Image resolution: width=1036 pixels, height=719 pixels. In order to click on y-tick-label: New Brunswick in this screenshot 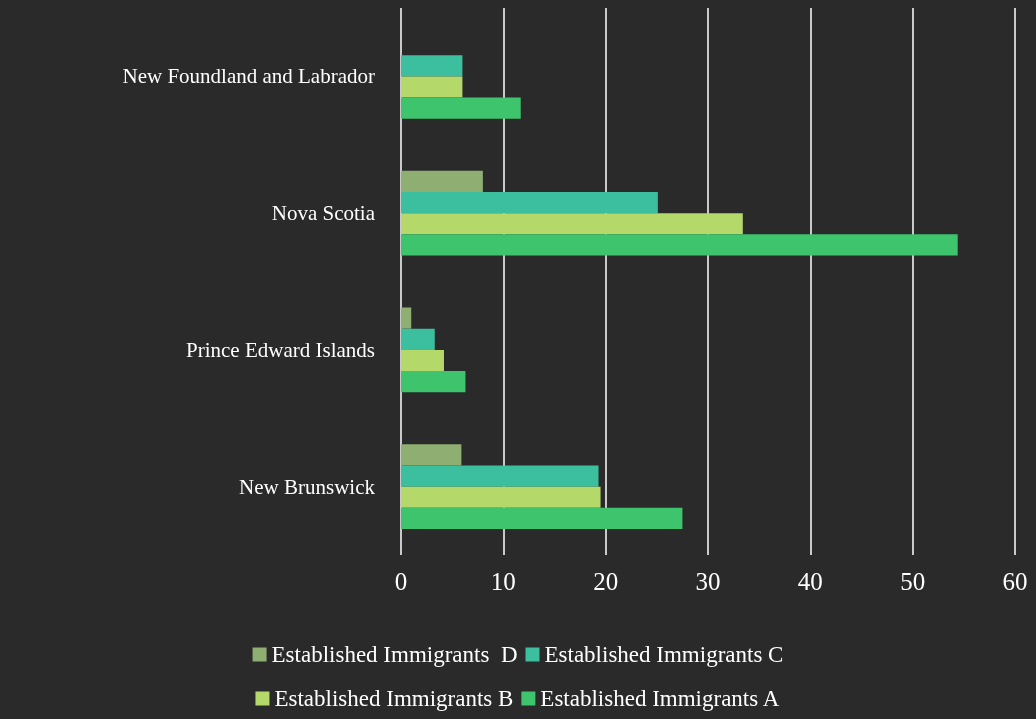, I will do `click(307, 486)`.